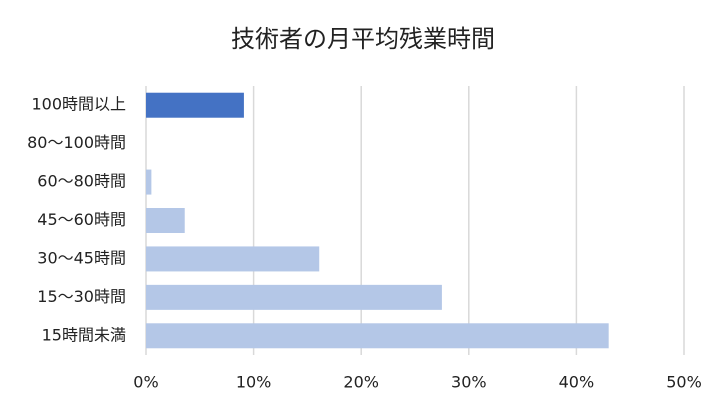 The height and width of the screenshot is (404, 727). What do you see at coordinates (78, 104) in the screenshot?
I see `y-tick-label: 100時間以上` at bounding box center [78, 104].